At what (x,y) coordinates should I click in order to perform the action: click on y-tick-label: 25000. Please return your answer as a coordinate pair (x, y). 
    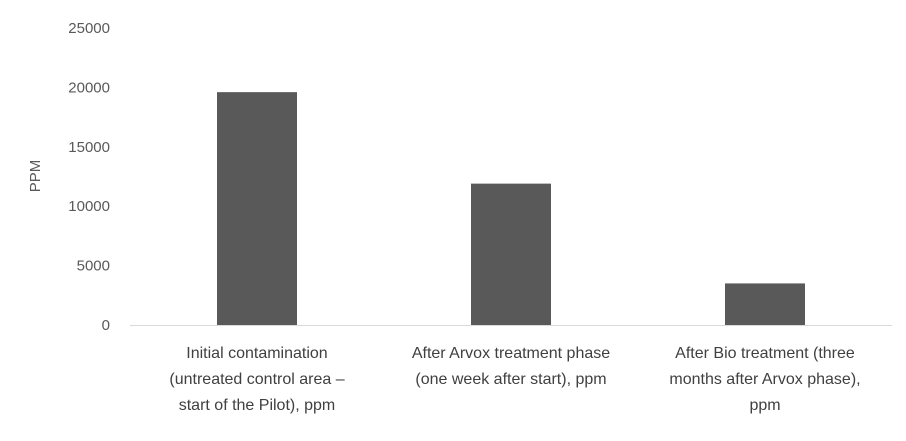
    Looking at the image, I should click on (89, 28).